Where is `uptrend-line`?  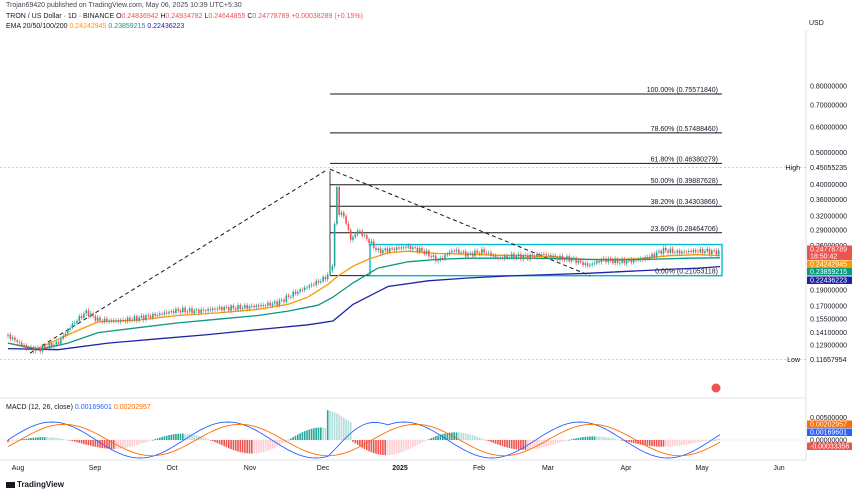 uptrend-line is located at coordinates (179, 261).